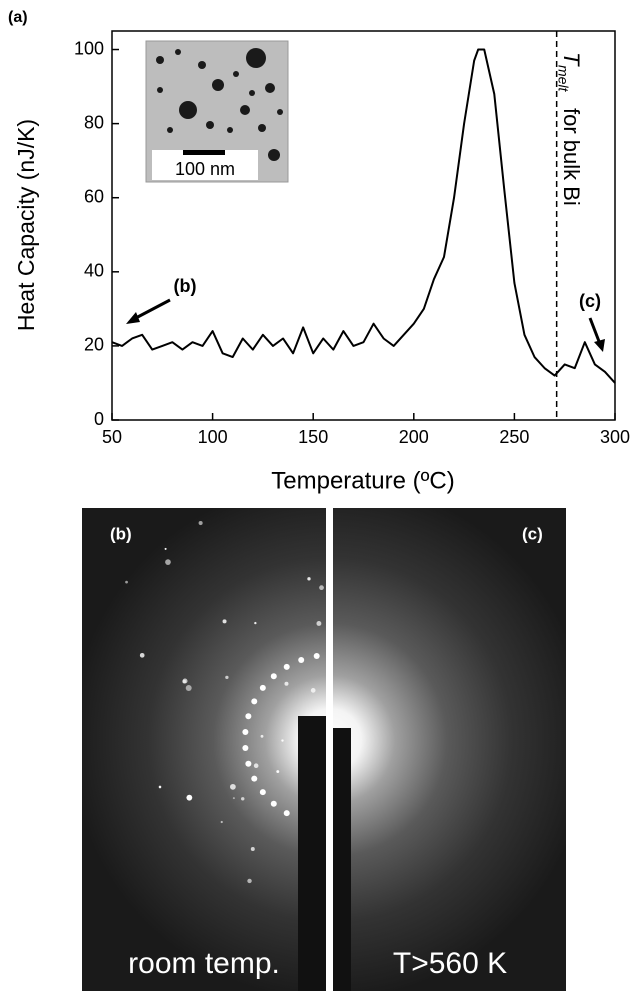 Image resolution: width=634 pixels, height=996 pixels. Describe the element at coordinates (590, 301) in the screenshot. I see `annotation: (c)` at that location.